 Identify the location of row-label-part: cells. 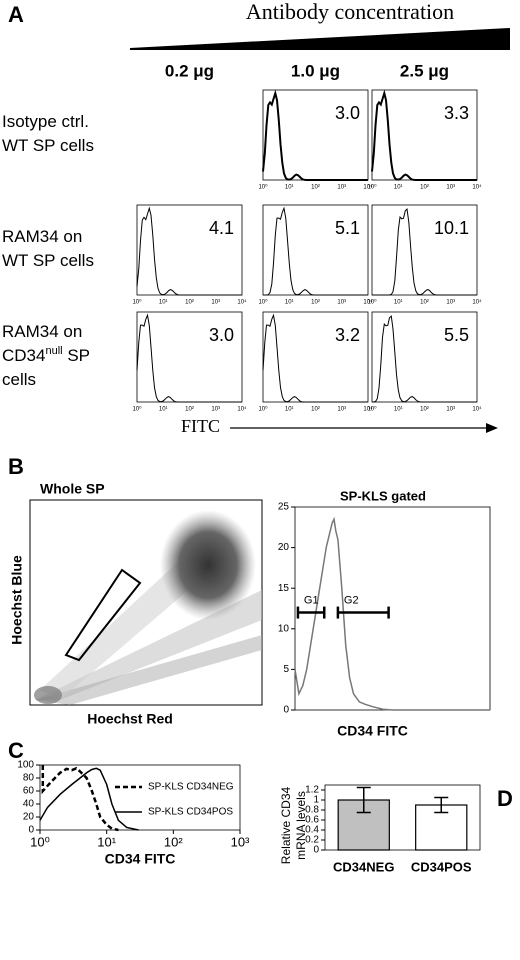
(19, 379).